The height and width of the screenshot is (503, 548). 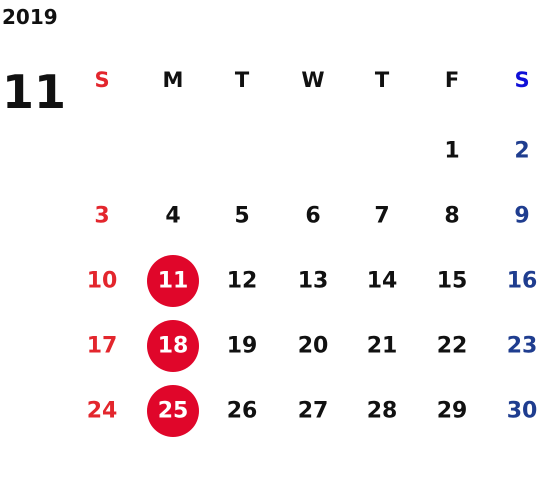 What do you see at coordinates (313, 346) in the screenshot?
I see `day-number: 20` at bounding box center [313, 346].